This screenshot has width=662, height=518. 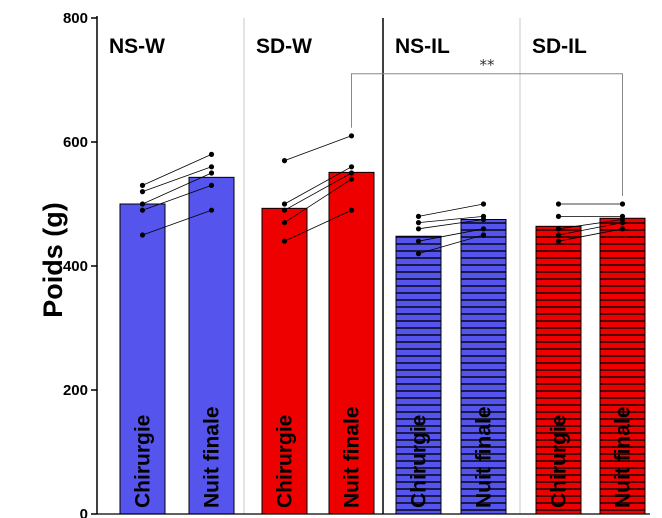 I want to click on group-label: SD-W, so click(x=284, y=46).